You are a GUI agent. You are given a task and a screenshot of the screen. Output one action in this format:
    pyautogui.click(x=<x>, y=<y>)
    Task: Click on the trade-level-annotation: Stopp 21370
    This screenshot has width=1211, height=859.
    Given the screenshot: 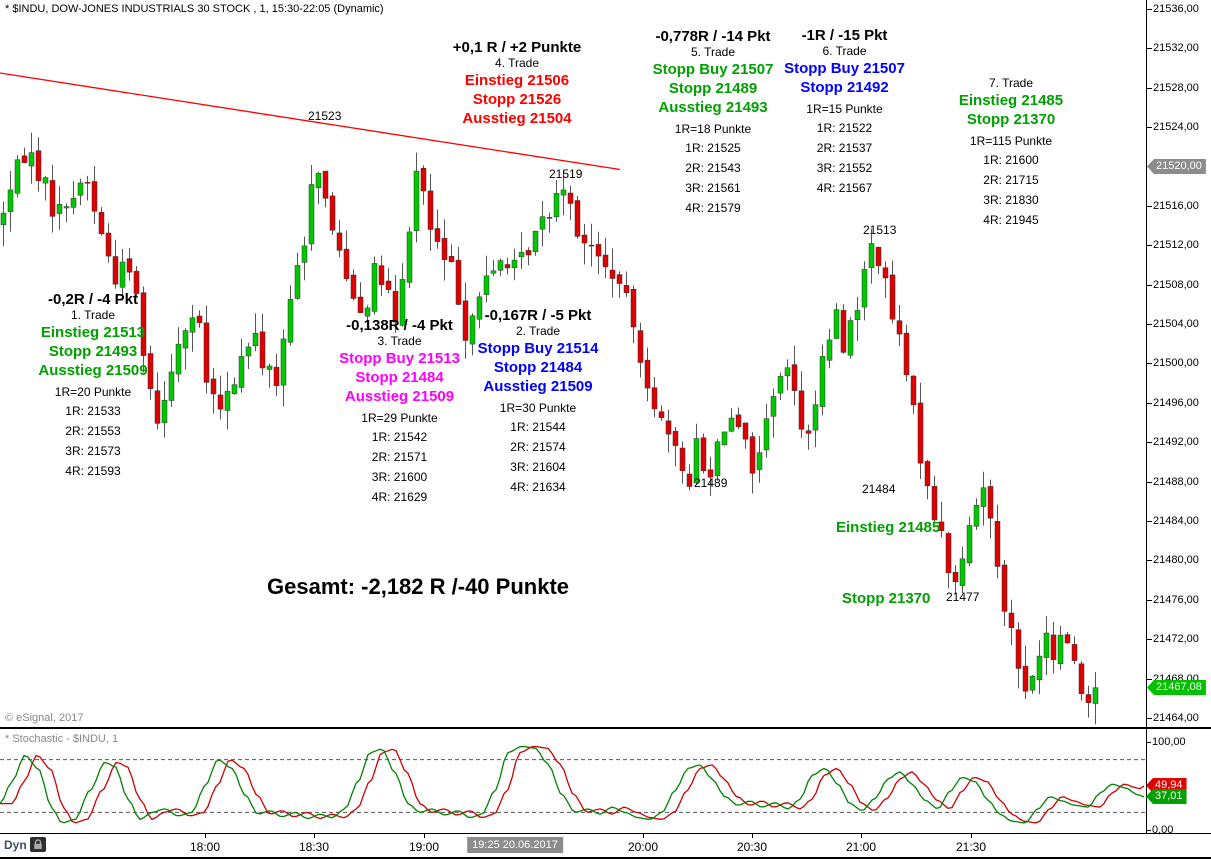 What is the action you would take?
    pyautogui.click(x=886, y=598)
    